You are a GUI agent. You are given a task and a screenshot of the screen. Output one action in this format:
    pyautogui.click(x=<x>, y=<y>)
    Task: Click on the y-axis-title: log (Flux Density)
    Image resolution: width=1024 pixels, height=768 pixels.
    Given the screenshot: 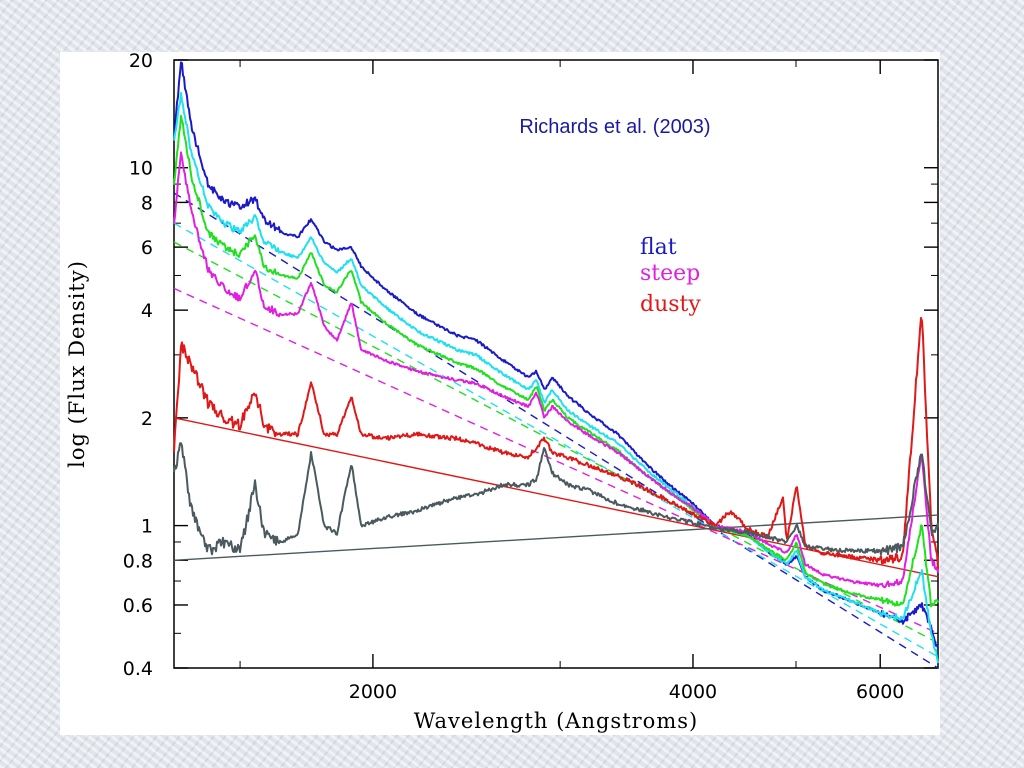 What is the action you would take?
    pyautogui.click(x=77, y=364)
    